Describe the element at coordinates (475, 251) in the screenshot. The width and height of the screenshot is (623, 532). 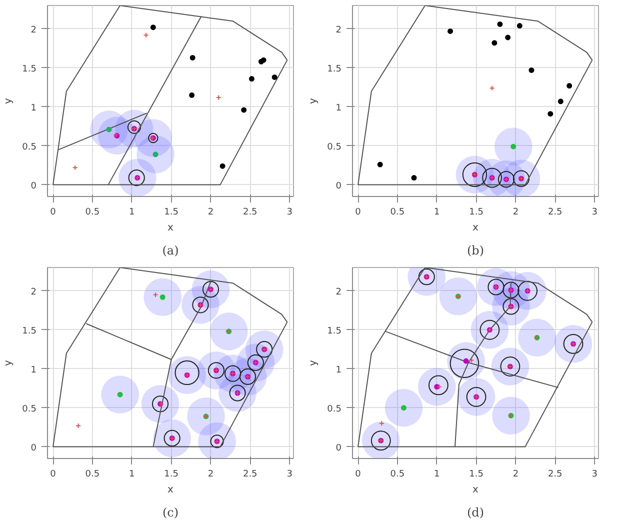
I see `text: (b)` at that location.